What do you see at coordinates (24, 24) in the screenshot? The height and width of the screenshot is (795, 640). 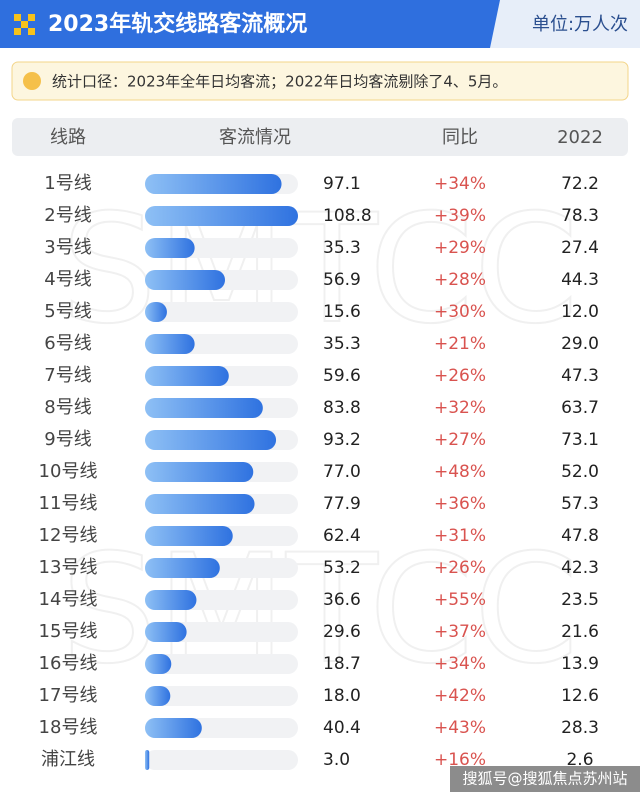 I see `logo` at bounding box center [24, 24].